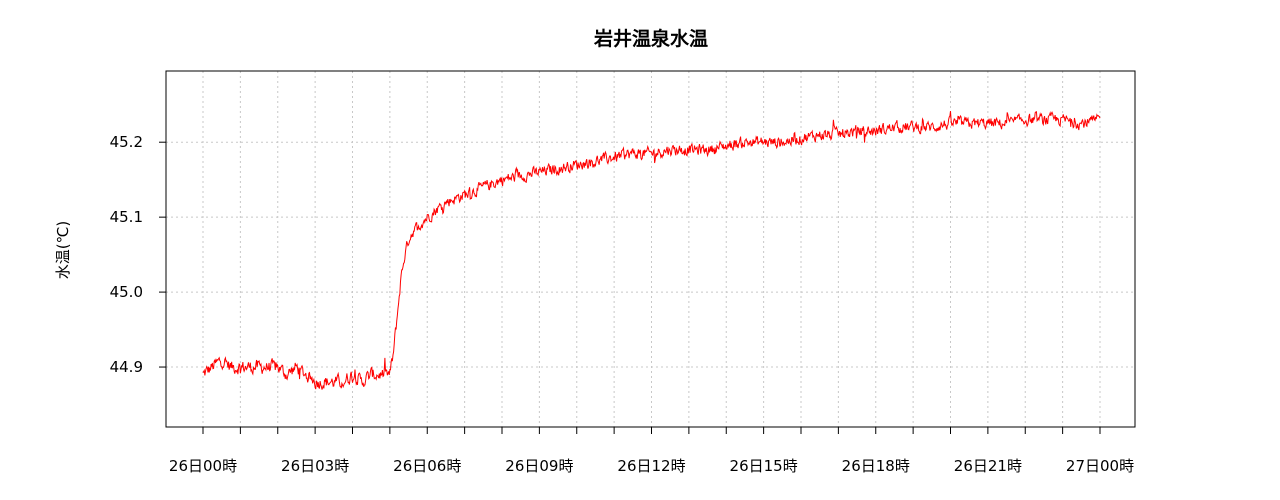  I want to click on x-tick-label: 27日00時, so click(1100, 466).